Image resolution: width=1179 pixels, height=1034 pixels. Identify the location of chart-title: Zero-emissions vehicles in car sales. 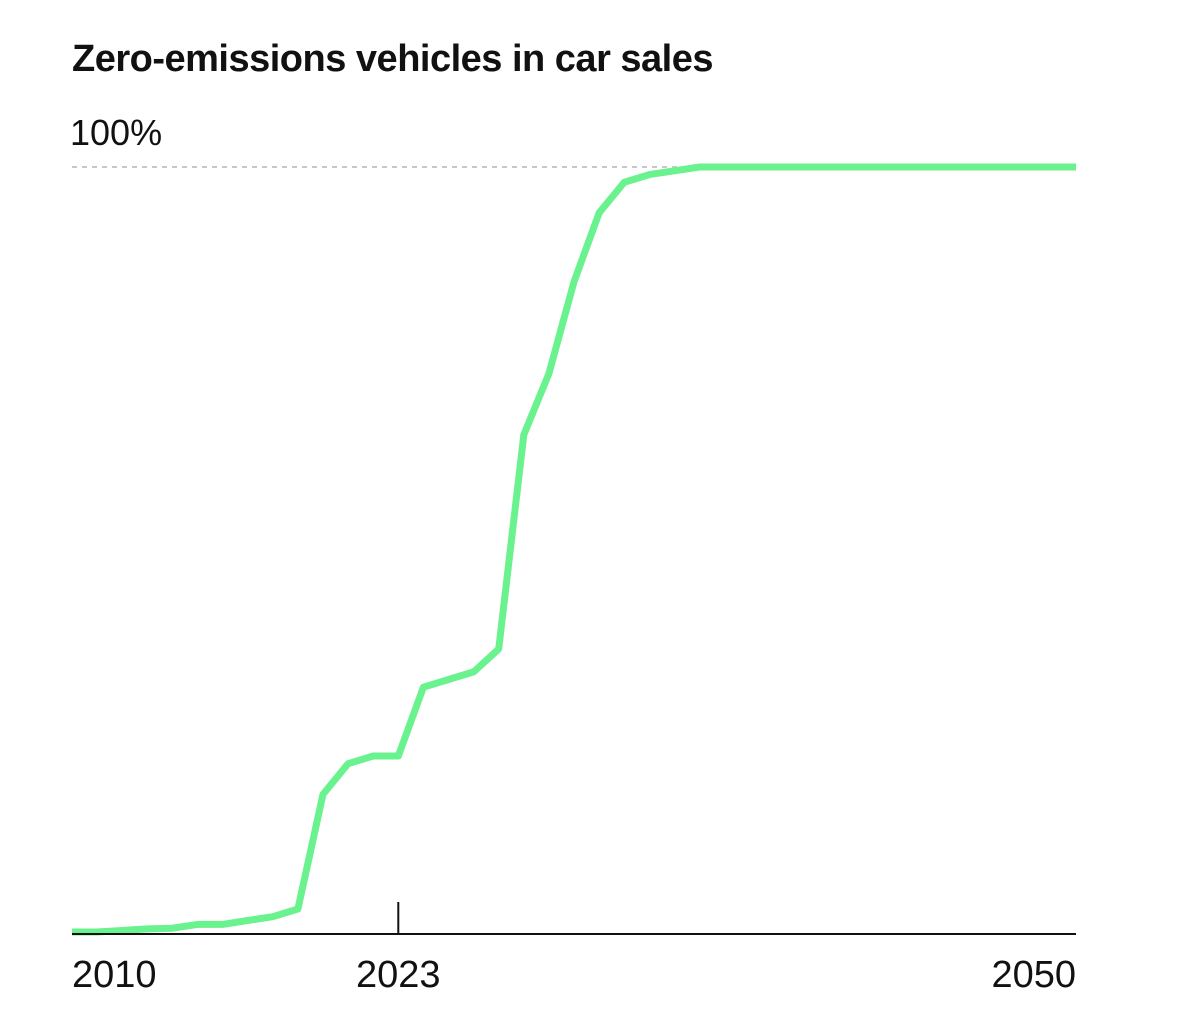
(393, 59).